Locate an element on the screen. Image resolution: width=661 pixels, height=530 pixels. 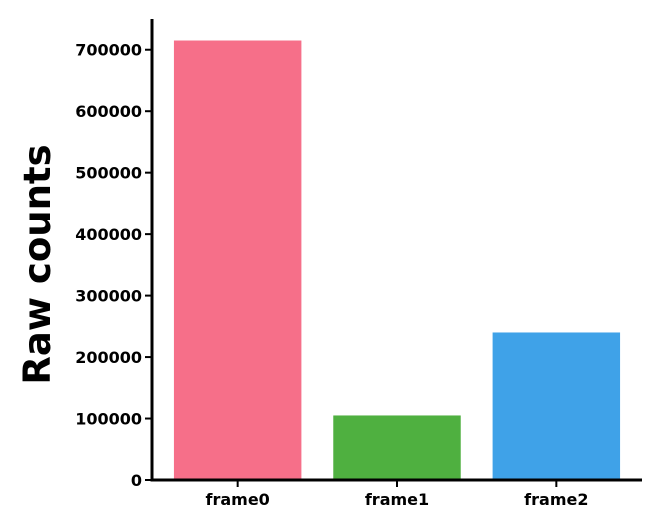
x-tick-label-frame1: frame1 is located at coordinates (397, 499).